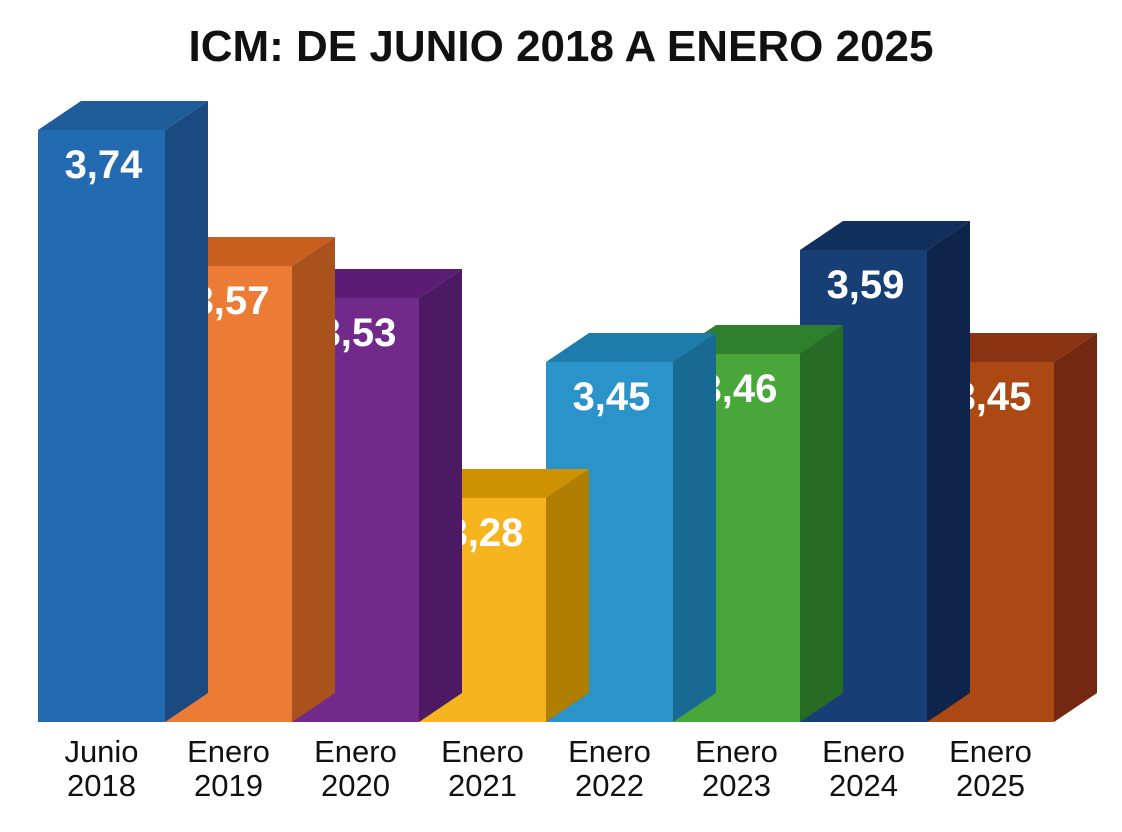 This screenshot has height=832, width=1122. I want to click on data-label: 3,45, so click(612, 397).